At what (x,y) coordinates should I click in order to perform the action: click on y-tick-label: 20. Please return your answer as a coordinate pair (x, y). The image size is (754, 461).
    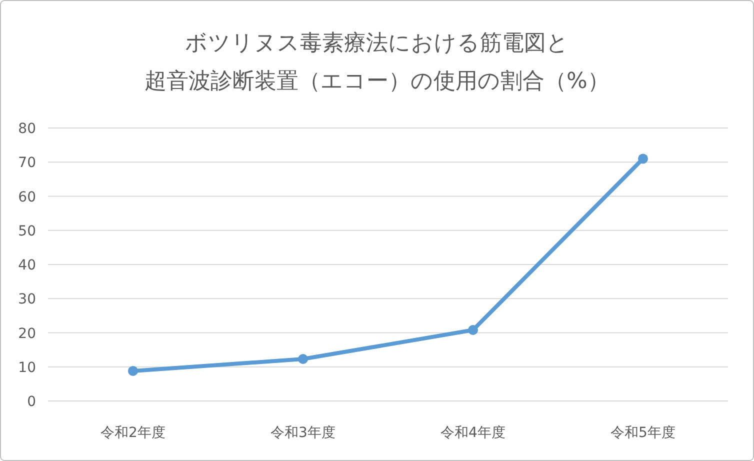
    Looking at the image, I should click on (27, 334).